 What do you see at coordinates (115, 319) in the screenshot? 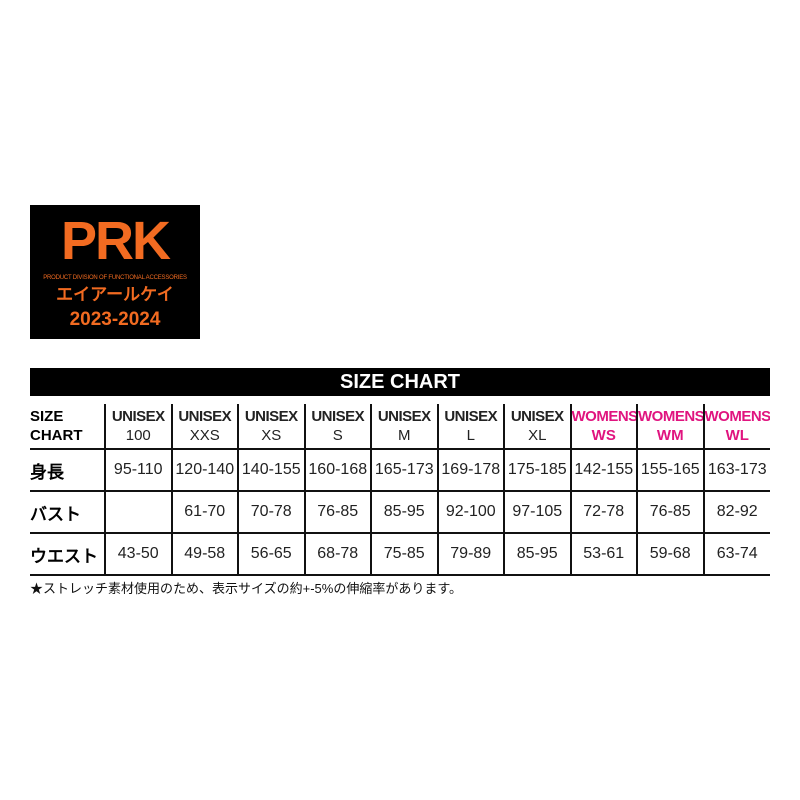
I see `logo-years: 2023-2024` at bounding box center [115, 319].